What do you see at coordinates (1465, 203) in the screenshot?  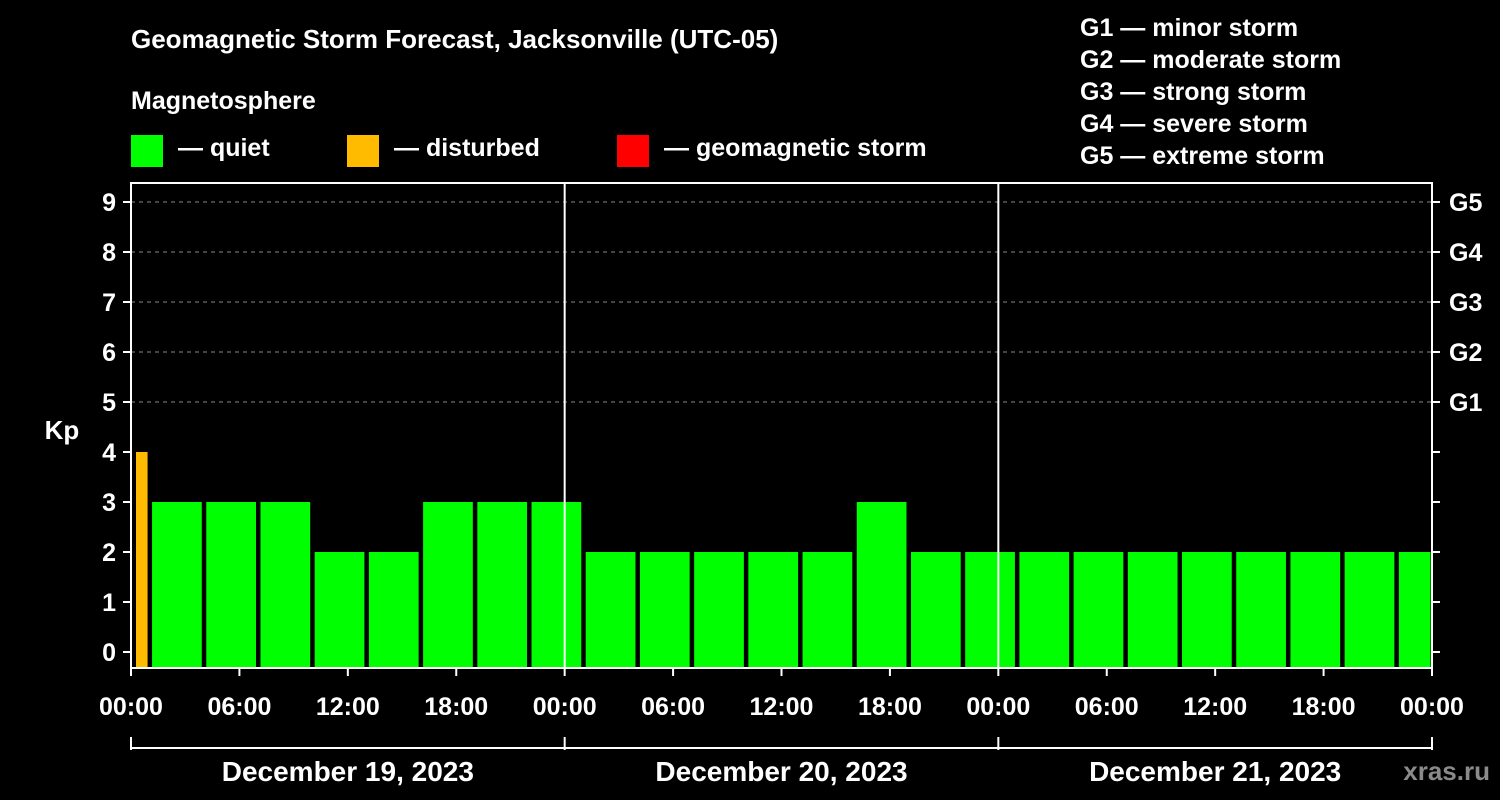 I see `storm-level-label-g5: G5` at bounding box center [1465, 203].